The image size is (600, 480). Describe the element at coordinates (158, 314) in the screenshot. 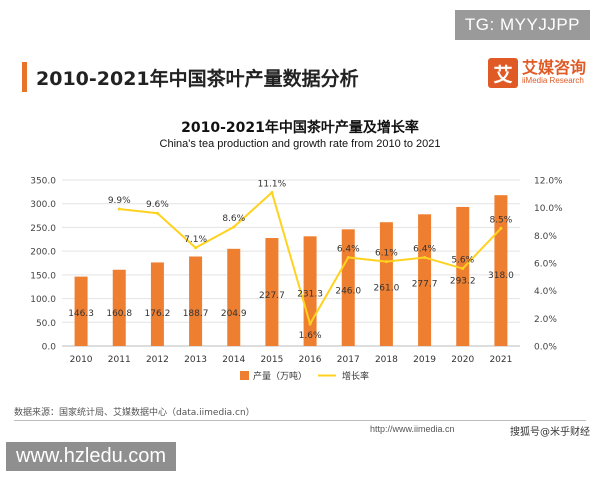

I see `bar-value-label: 176.2` at that location.